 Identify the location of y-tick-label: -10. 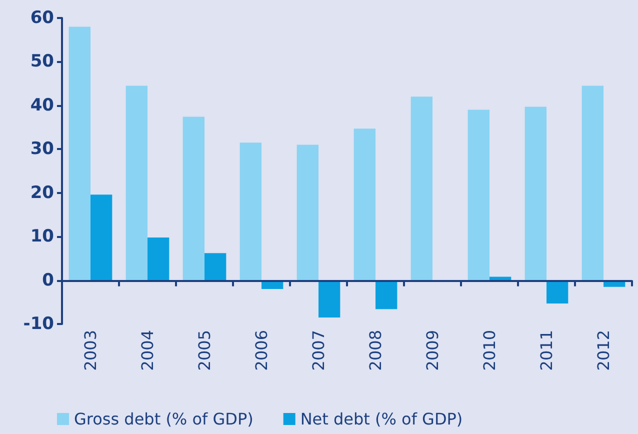
(38, 324).